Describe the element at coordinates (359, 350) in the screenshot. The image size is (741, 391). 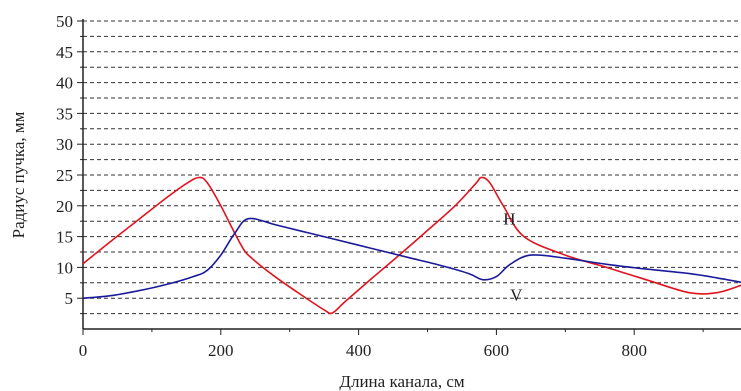
I see `x-tick-label: 400` at that location.